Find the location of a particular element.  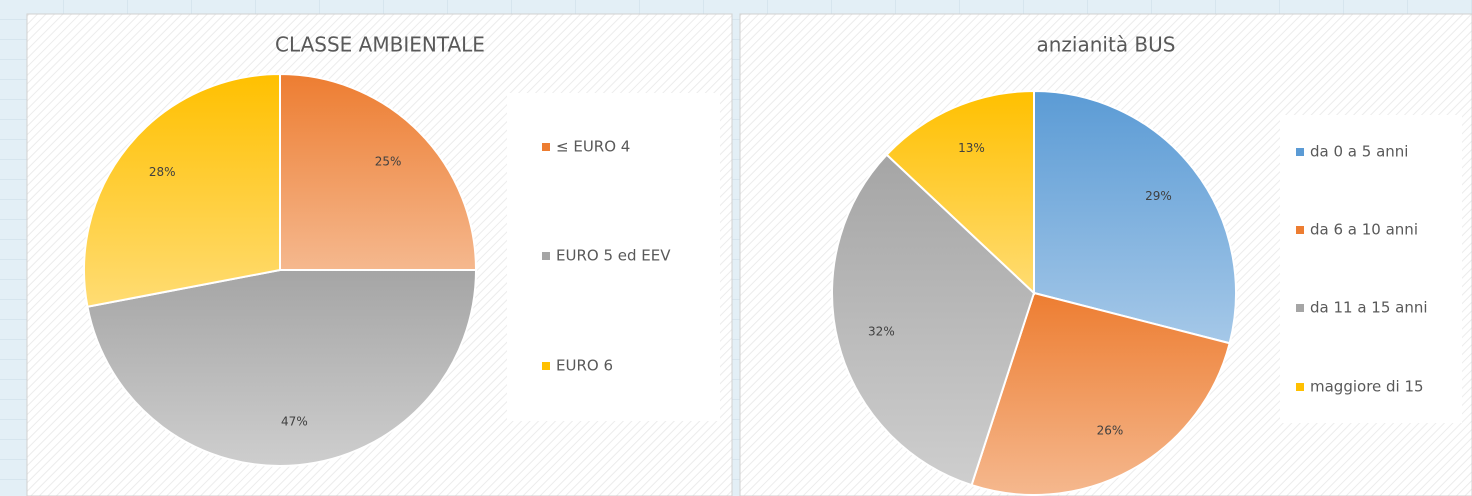

value-label: 28% is located at coordinates (162, 172).